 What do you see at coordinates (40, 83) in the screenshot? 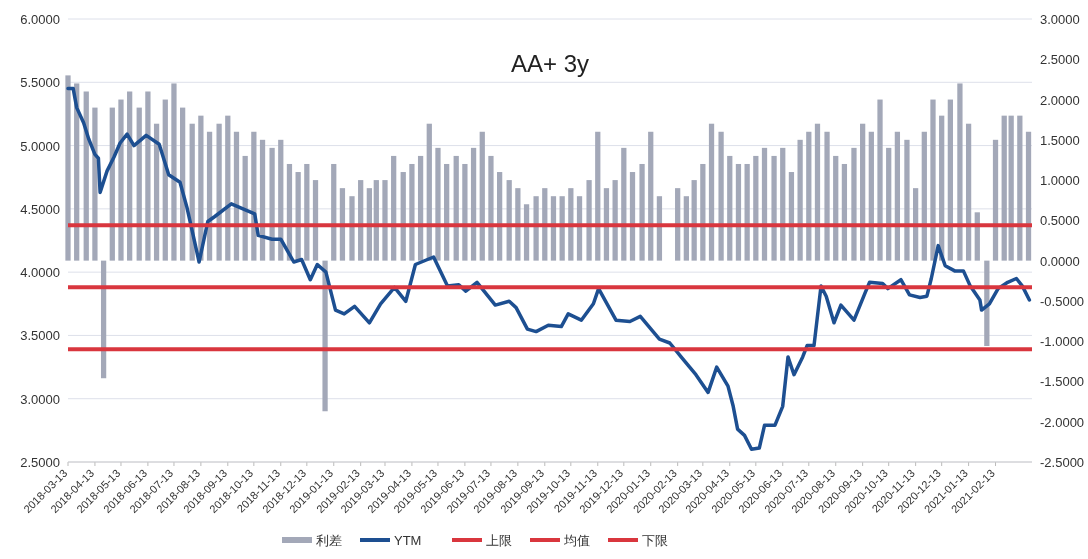
I see `y-tick-label: 5.5000` at bounding box center [40, 83].